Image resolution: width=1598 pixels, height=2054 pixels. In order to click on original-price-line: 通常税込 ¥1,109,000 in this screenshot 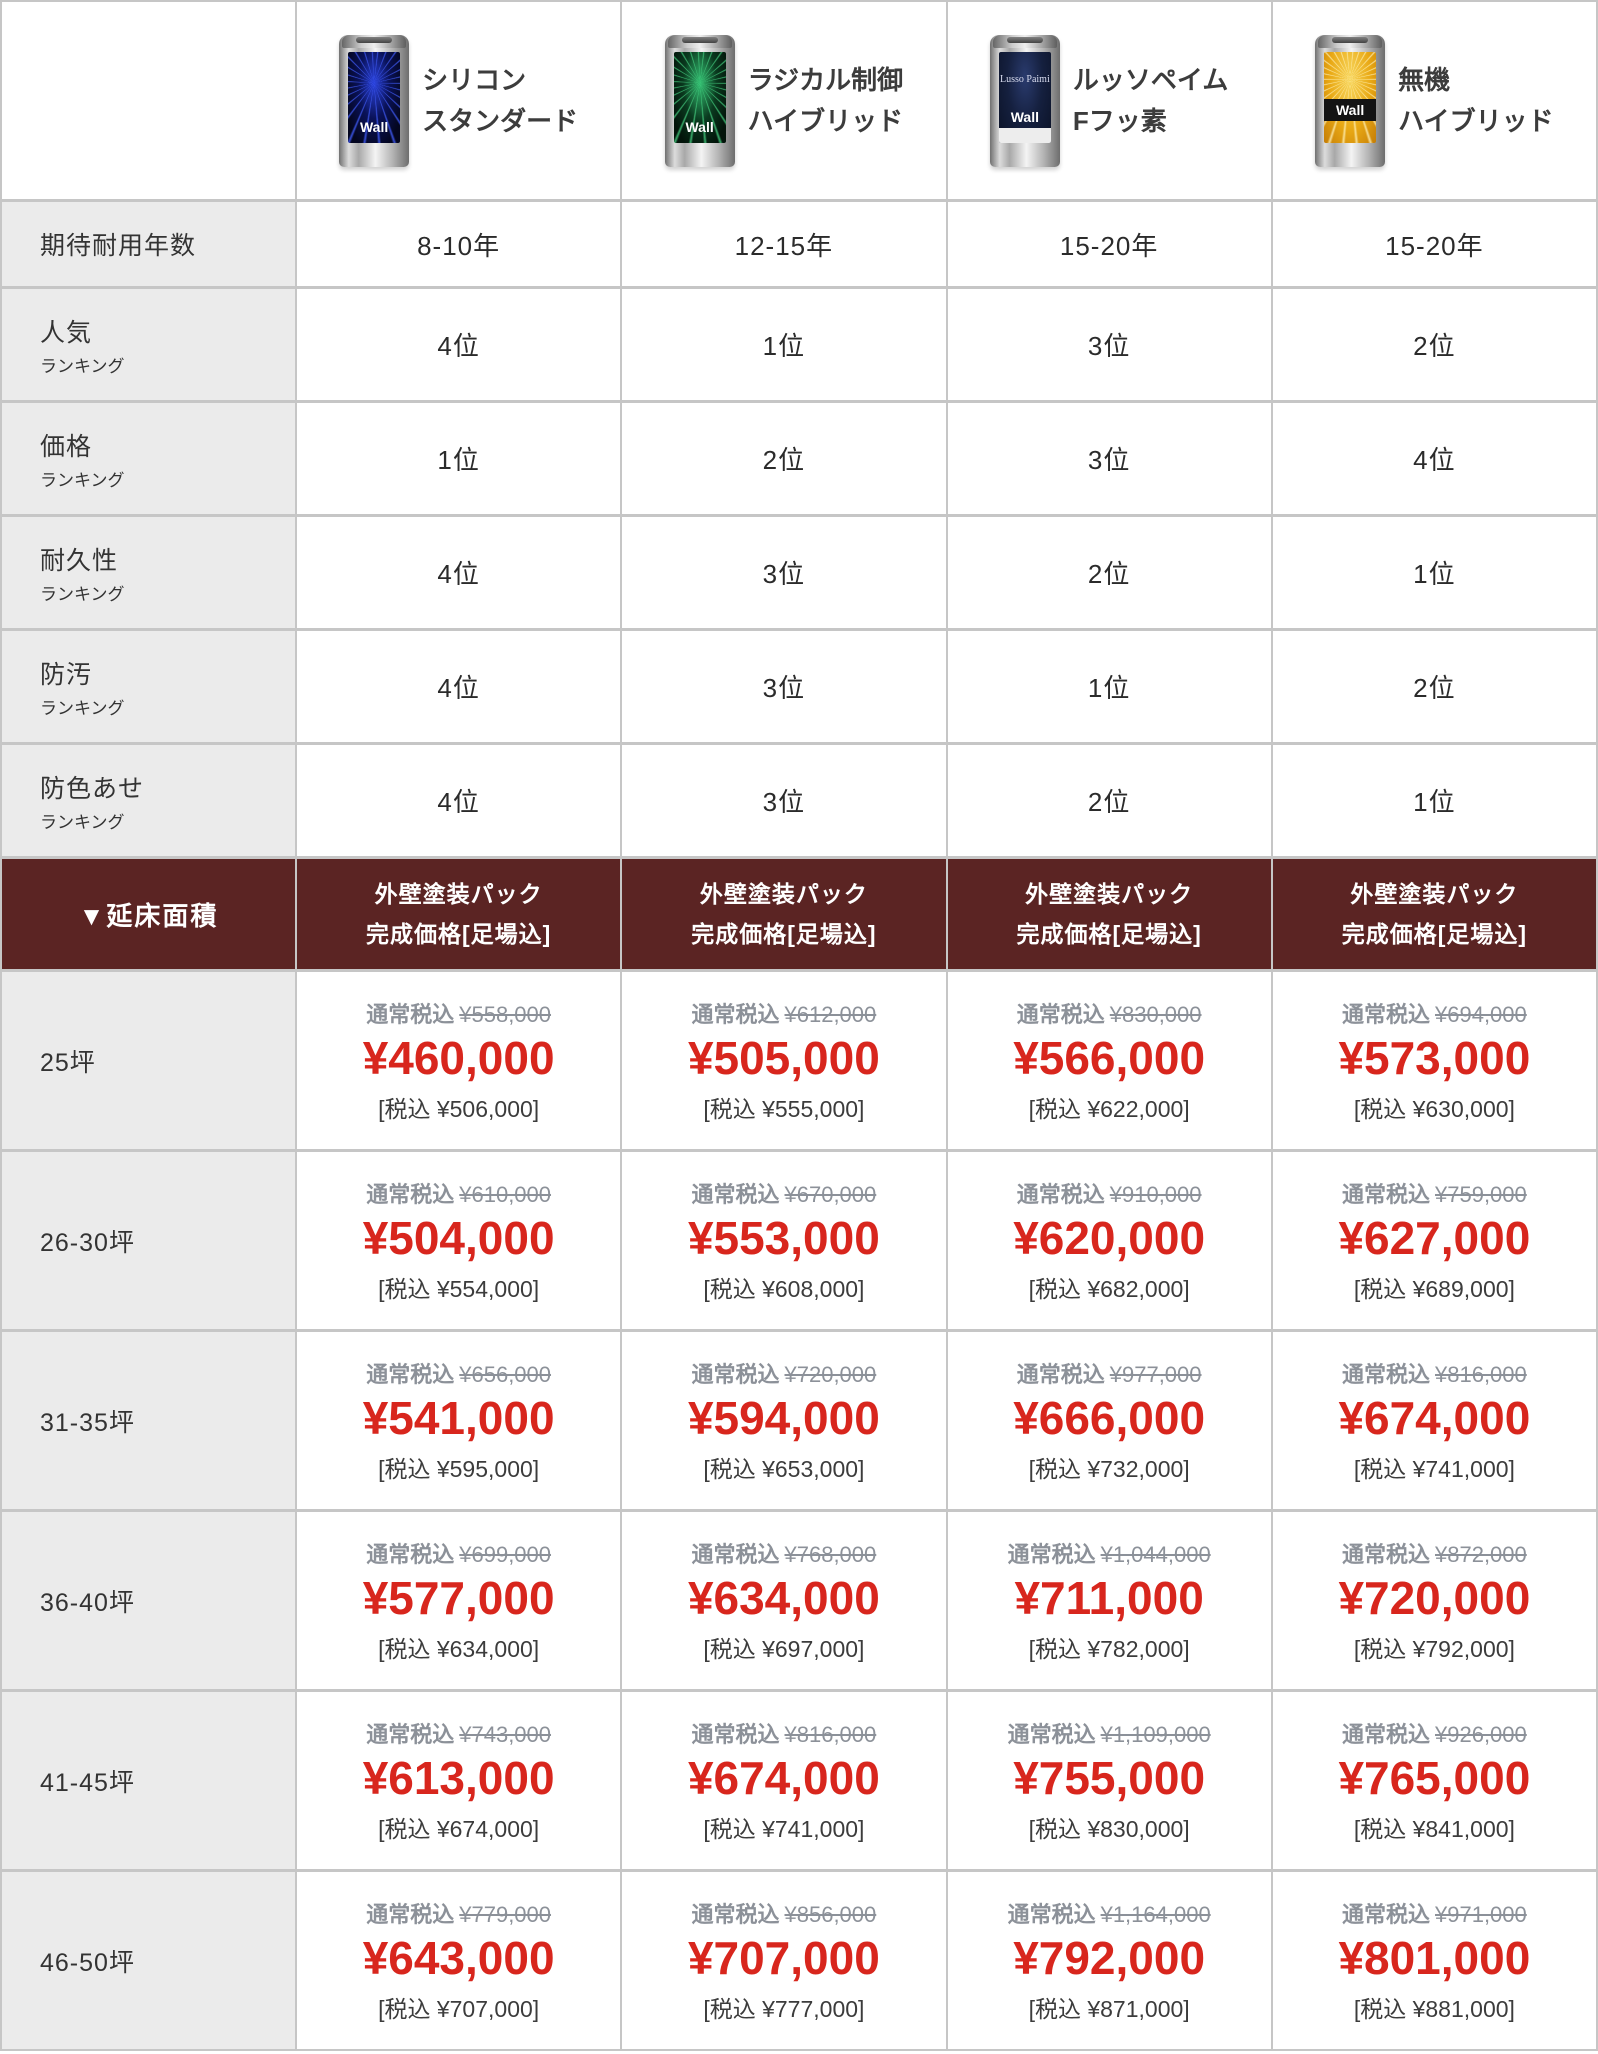, I will do `click(1109, 1733)`.